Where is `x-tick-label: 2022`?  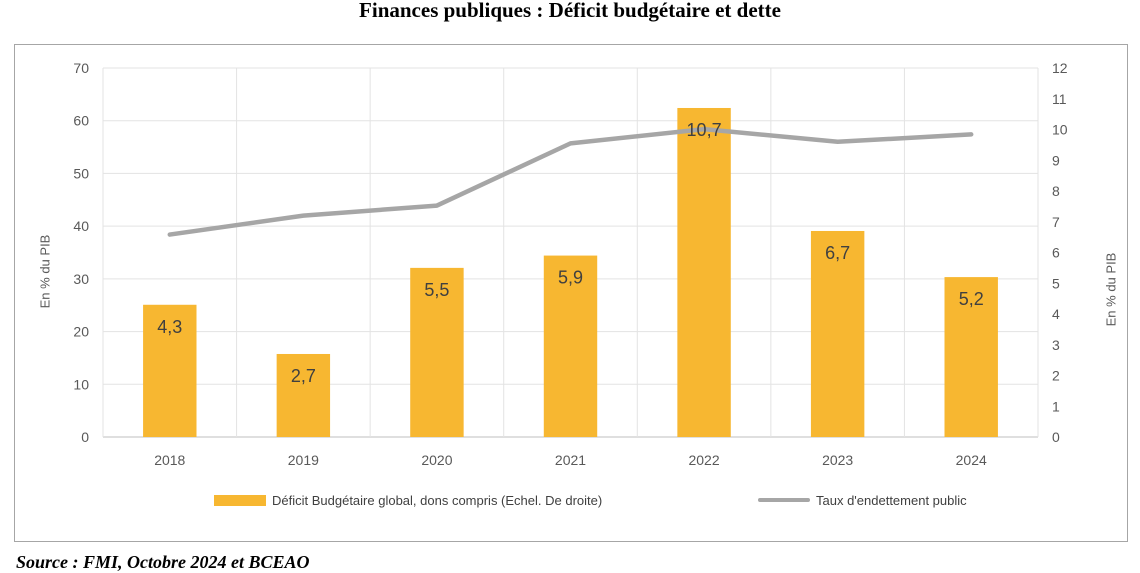 x-tick-label: 2022 is located at coordinates (703, 460).